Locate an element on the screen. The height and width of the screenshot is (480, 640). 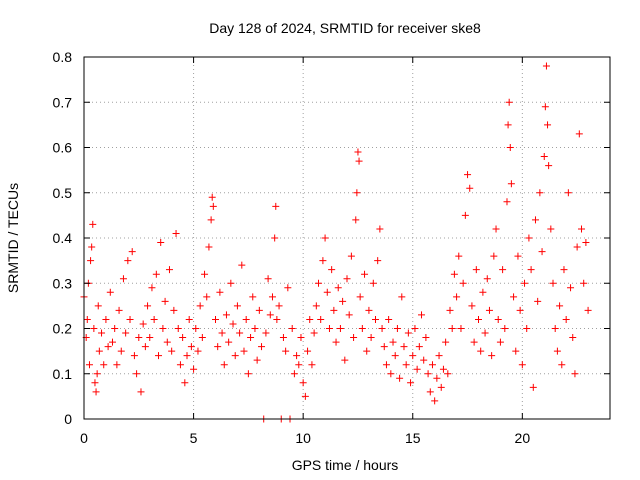
y-tick-label: 0.7 is located at coordinates (63, 102).